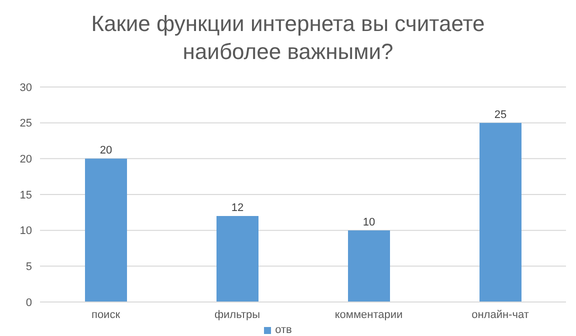  I want to click on data-label: 10, so click(369, 222).